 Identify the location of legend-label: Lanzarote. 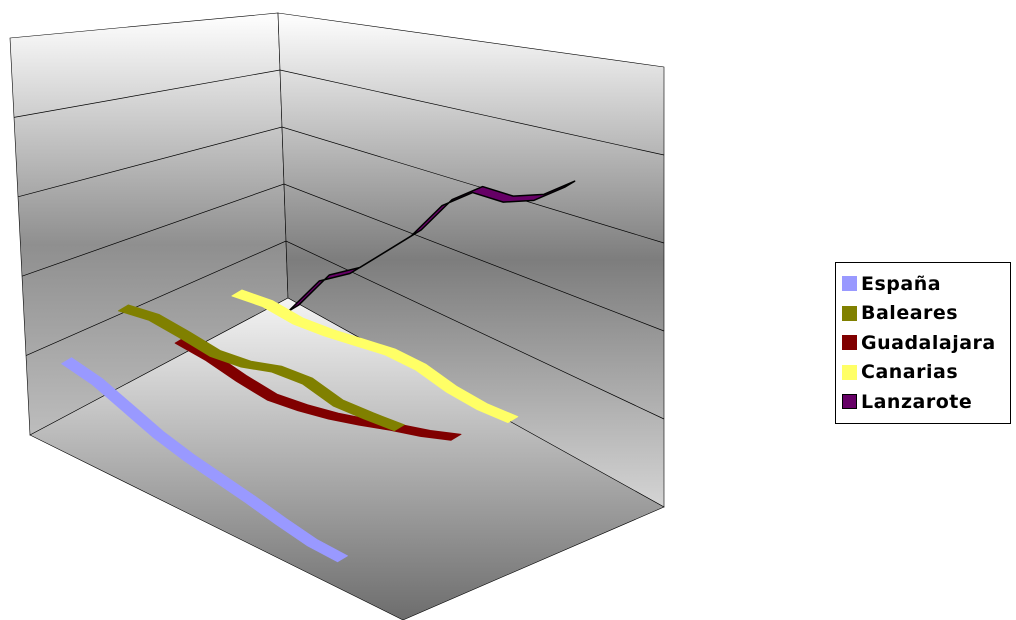
(917, 401).